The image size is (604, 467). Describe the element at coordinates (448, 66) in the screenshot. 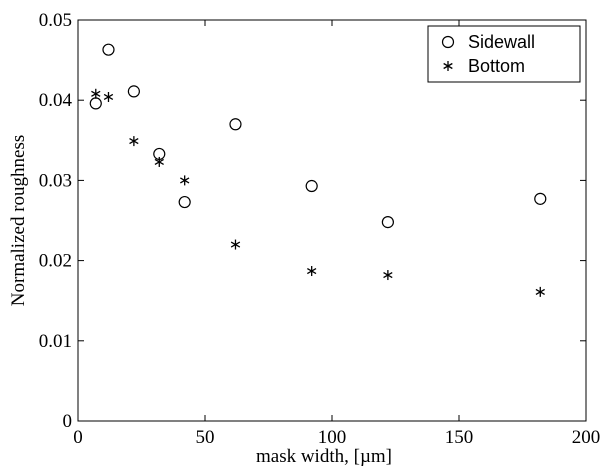

I see `legend-marker-bottom` at that location.